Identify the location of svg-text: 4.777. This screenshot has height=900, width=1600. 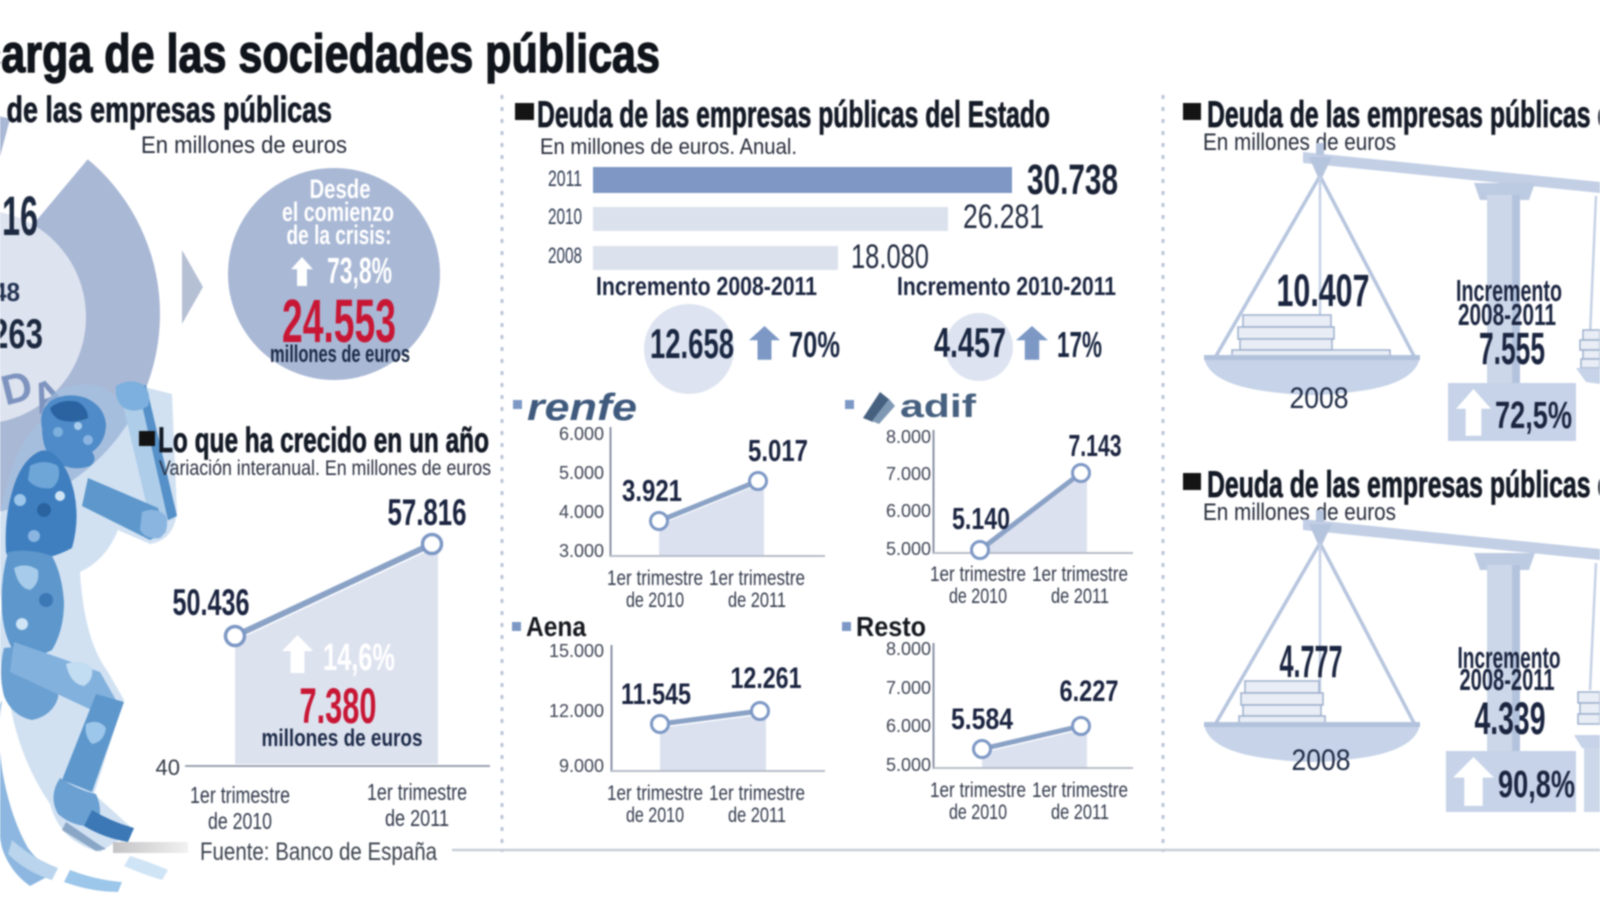
(1311, 661).